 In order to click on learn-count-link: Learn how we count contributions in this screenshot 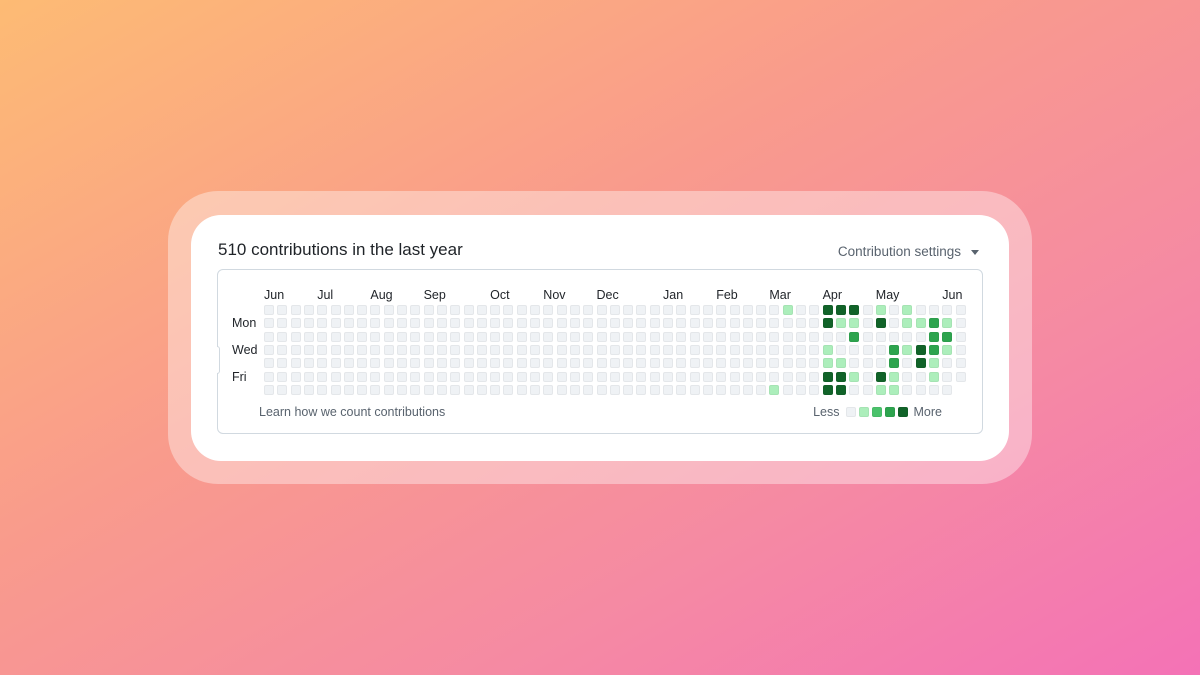, I will do `click(352, 412)`.